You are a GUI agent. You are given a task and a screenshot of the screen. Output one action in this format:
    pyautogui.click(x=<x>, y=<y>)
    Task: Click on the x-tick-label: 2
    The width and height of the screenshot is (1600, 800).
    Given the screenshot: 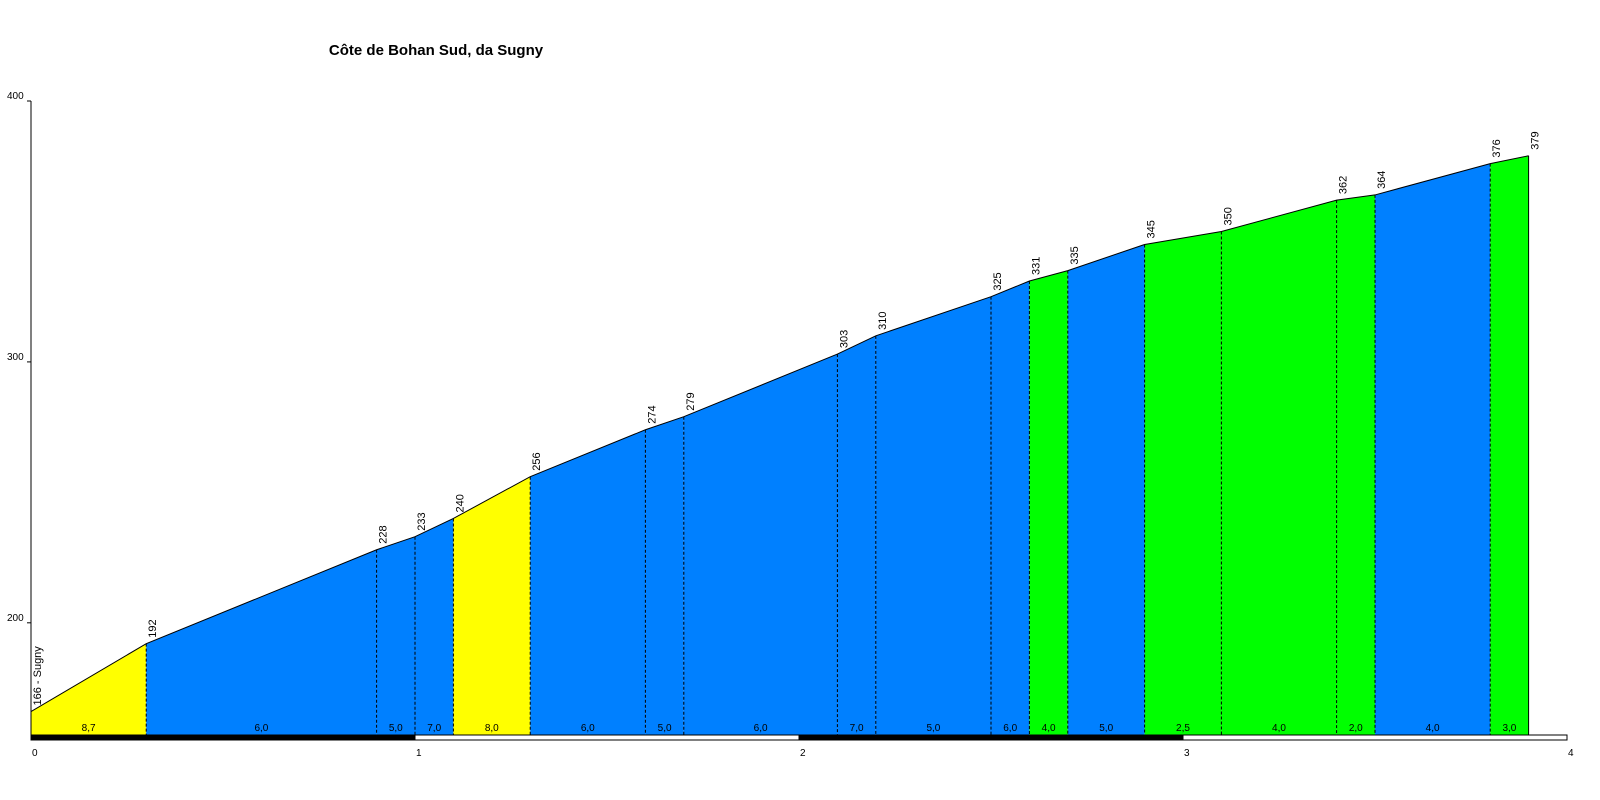 What is the action you would take?
    pyautogui.click(x=803, y=753)
    